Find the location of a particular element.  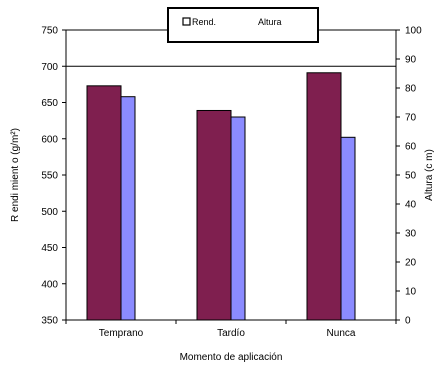

y2-tick-label: 20 is located at coordinates (411, 263).